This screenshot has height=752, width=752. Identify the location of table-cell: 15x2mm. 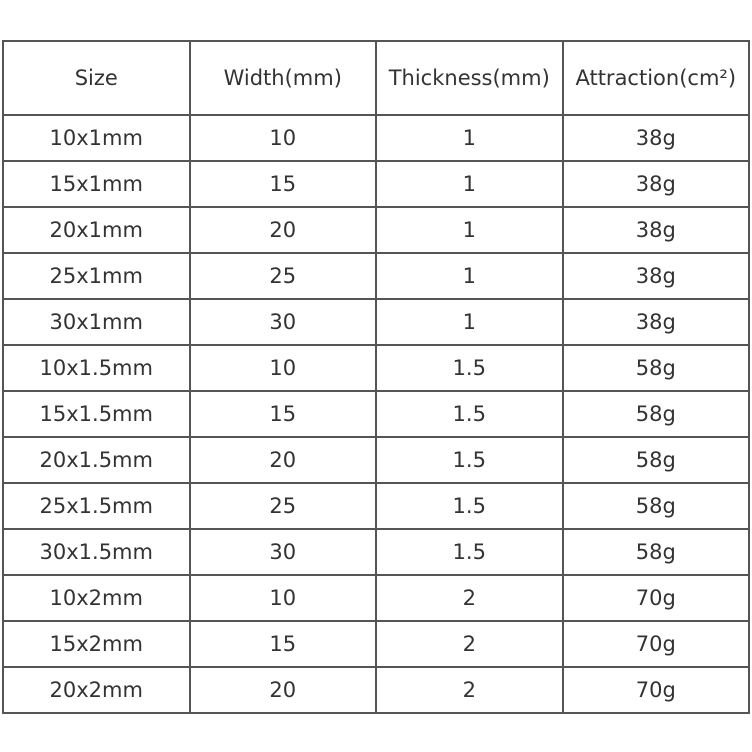
(96, 644).